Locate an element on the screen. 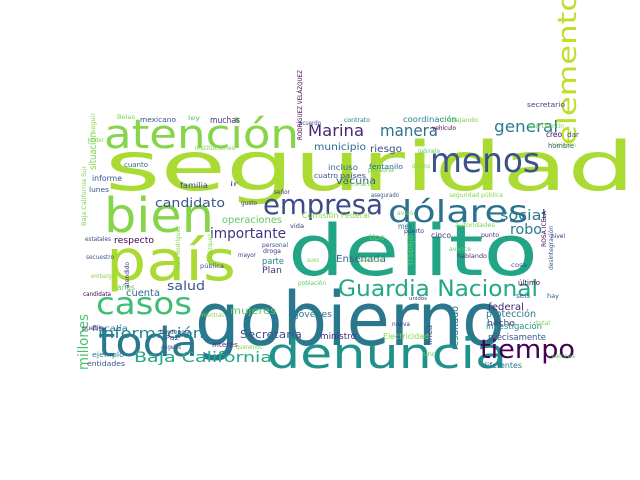  cloud-word: Marina is located at coordinates (336, 130).